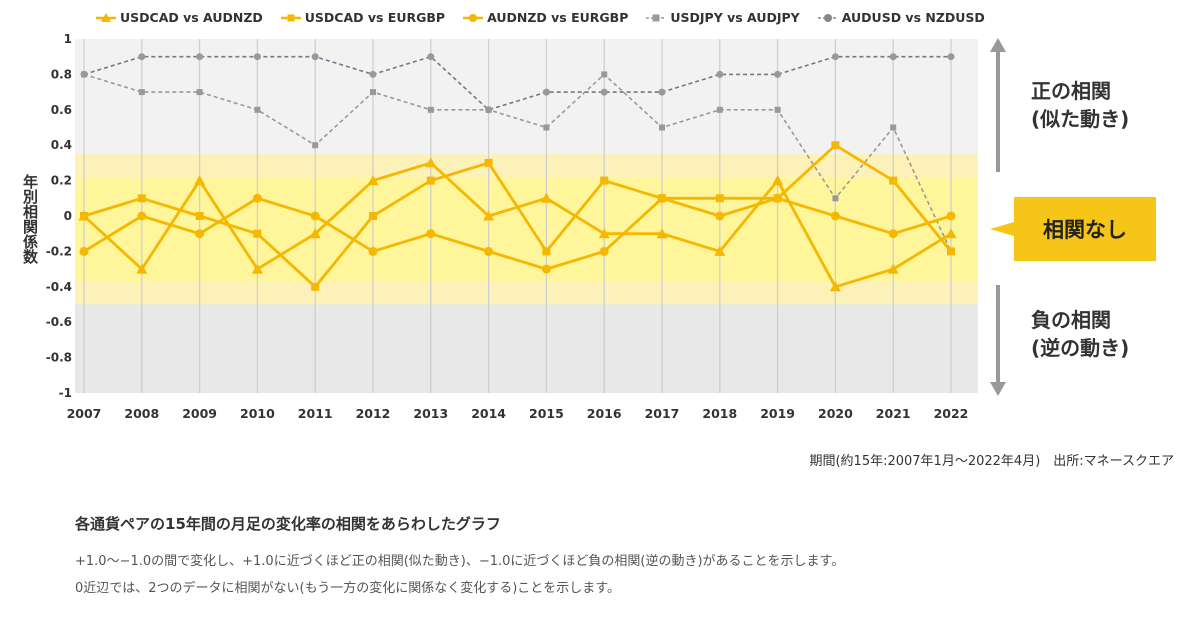 Image resolution: width=1196 pixels, height=626 pixels. Describe the element at coordinates (30, 219) in the screenshot. I see `y-axis-label: 年別相関係数` at that location.